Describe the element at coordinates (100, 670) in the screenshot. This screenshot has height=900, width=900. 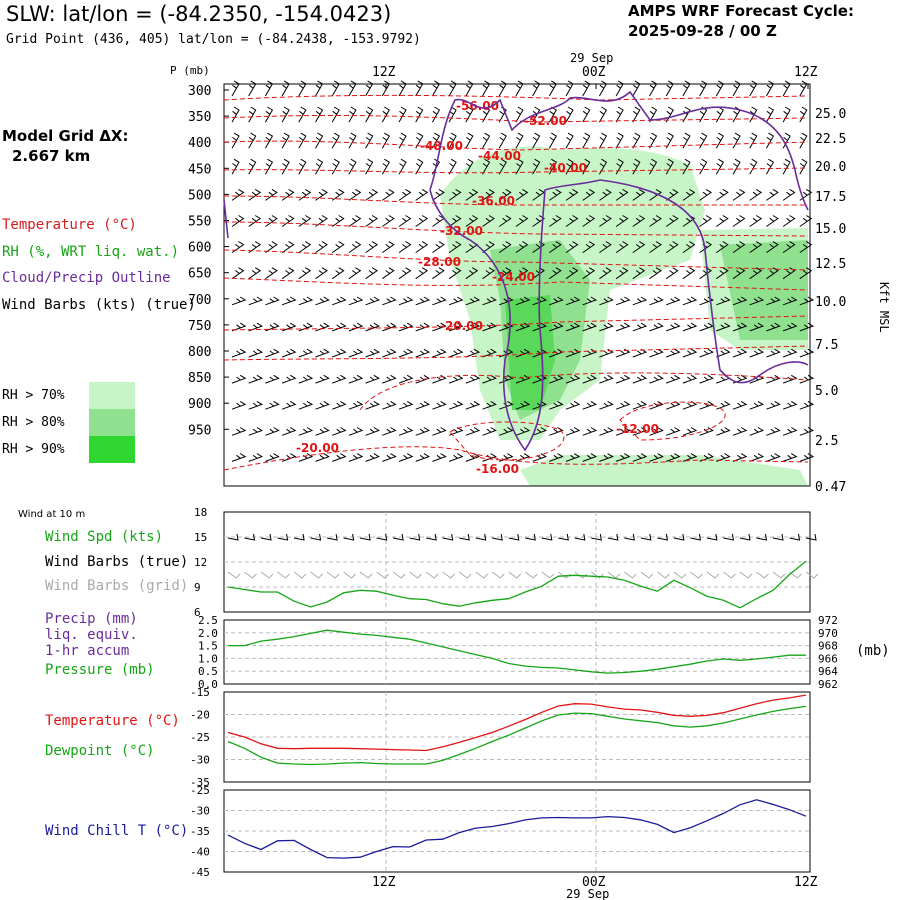
I see `pressure-label: Pressure (mb)` at that location.